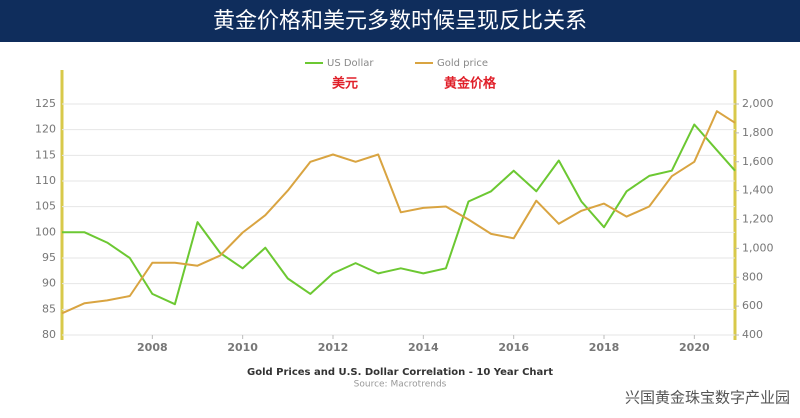 This screenshot has height=418, width=800. What do you see at coordinates (758, 247) in the screenshot?
I see `y2-tick-label: 1,000` at bounding box center [758, 247].